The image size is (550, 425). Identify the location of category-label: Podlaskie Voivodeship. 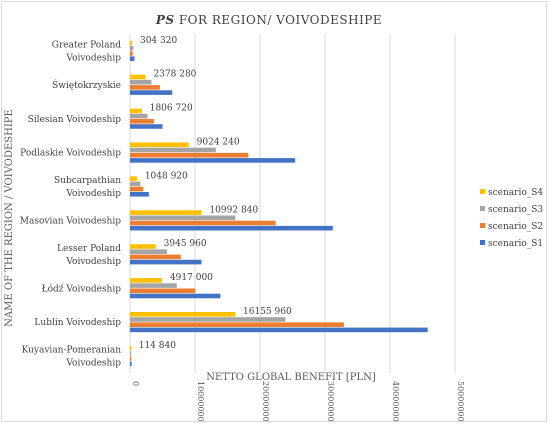
(70, 154).